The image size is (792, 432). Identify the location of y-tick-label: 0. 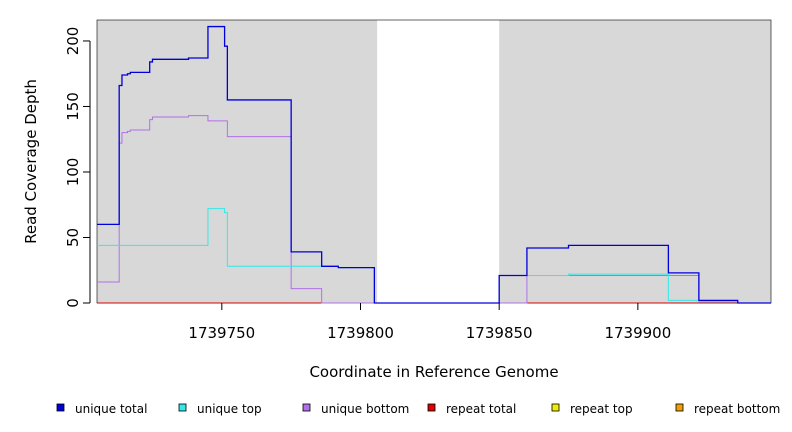
(73, 303).